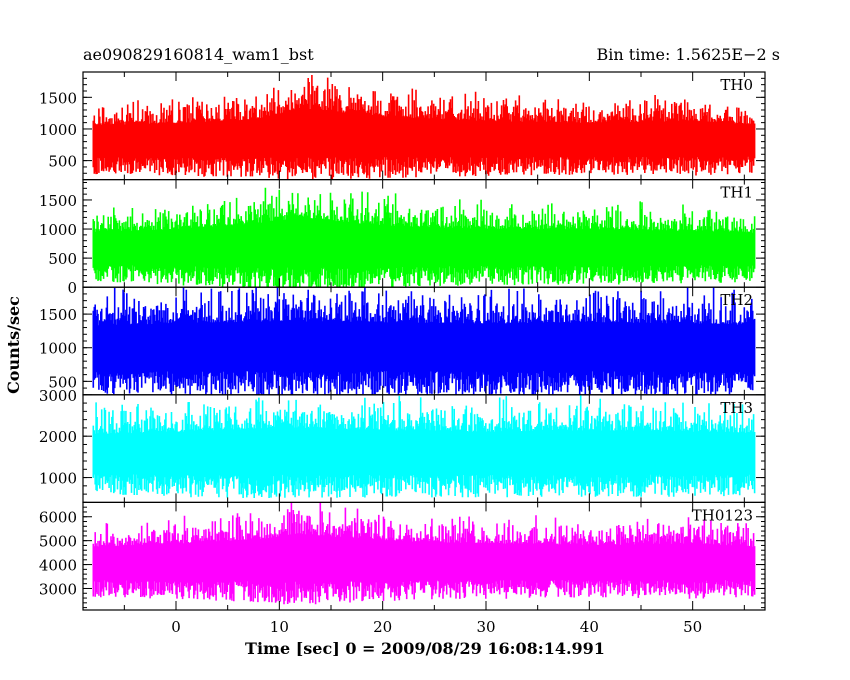 This screenshot has height=680, width=850. Describe the element at coordinates (279, 627) in the screenshot. I see `x-tick-label: 10` at that location.